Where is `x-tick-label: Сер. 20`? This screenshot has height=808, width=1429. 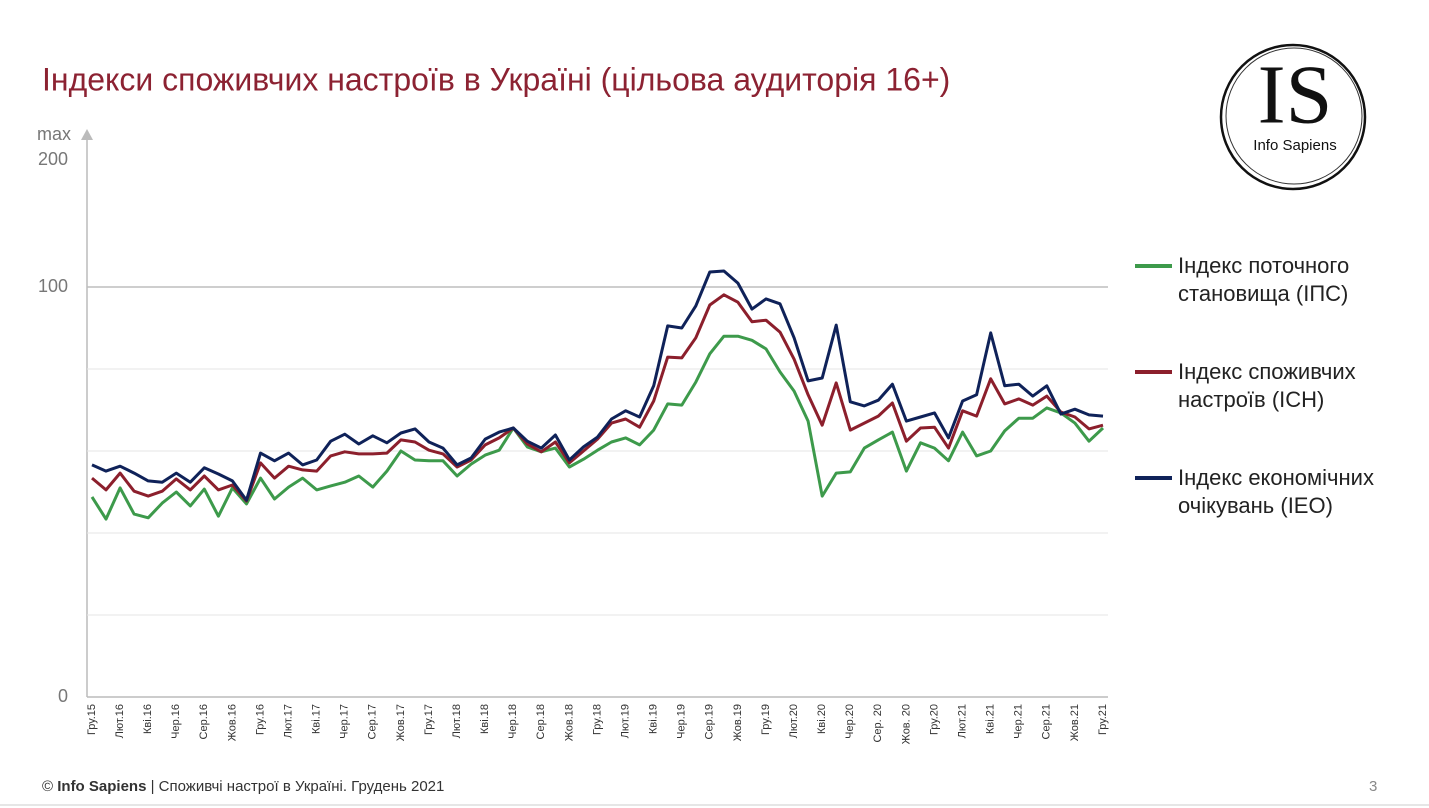
x-tick-label: Сер. 20 is located at coordinates (878, 723).